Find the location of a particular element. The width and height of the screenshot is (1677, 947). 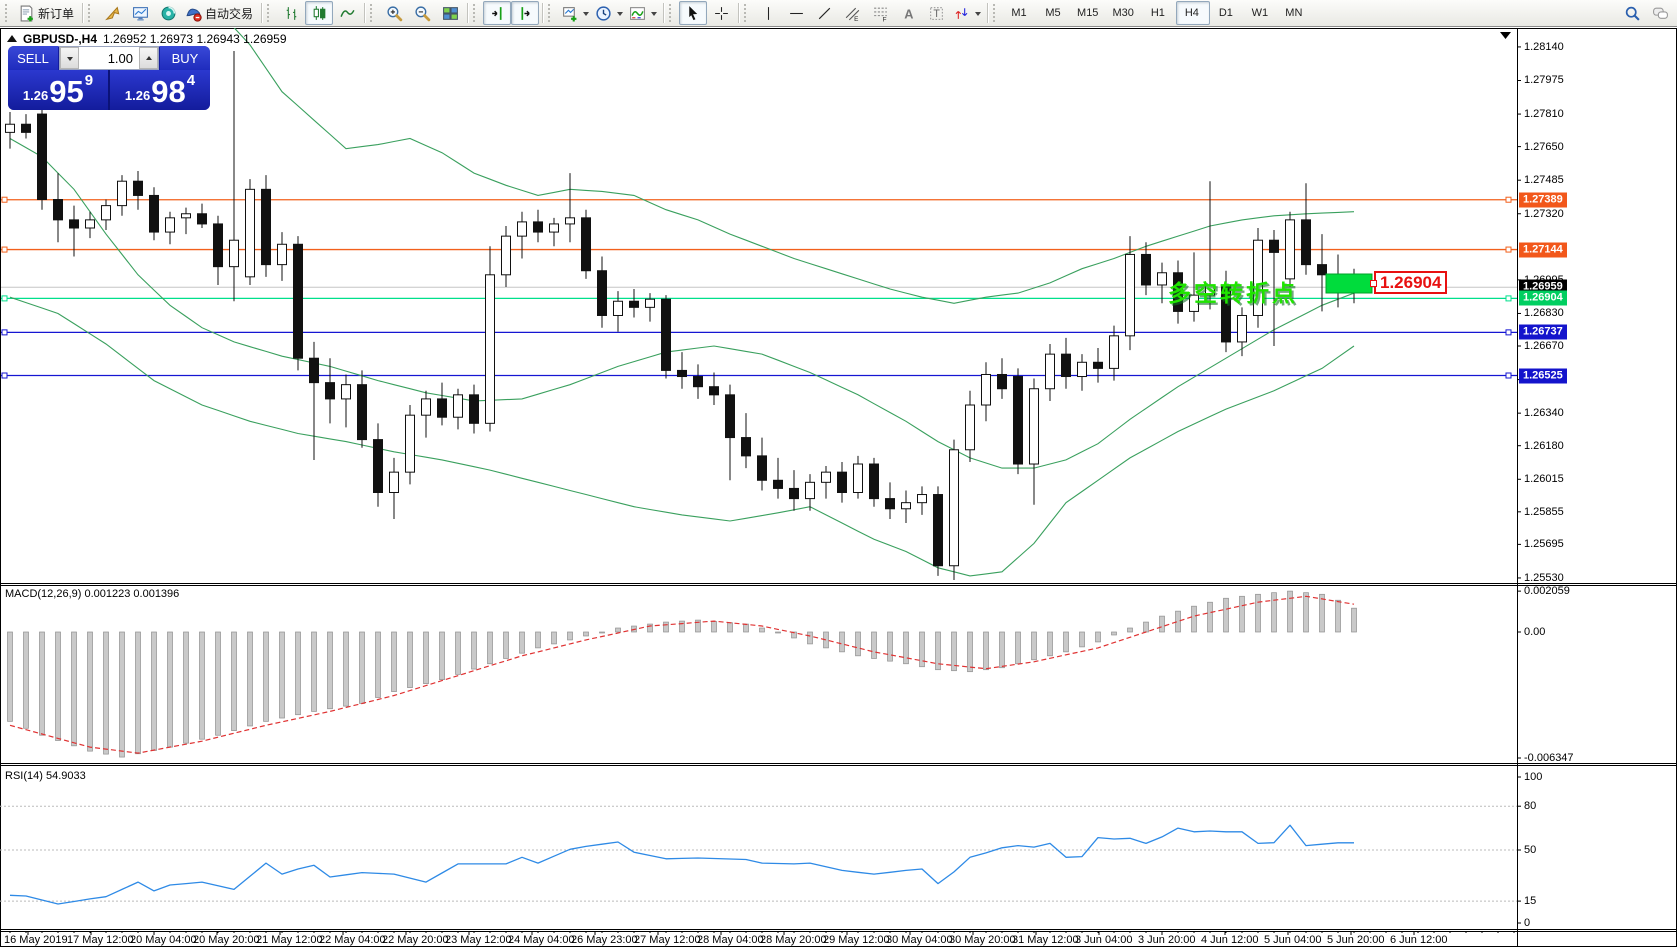

vertical-line-button is located at coordinates (768, 13).